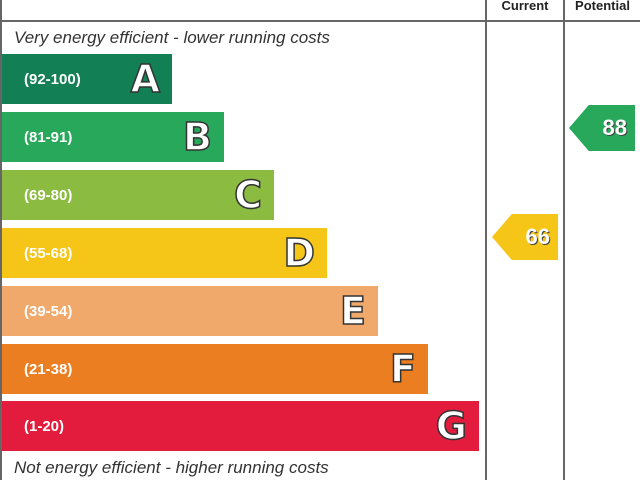 This screenshot has width=640, height=480. Describe the element at coordinates (1, 240) in the screenshot. I see `left-border` at that location.